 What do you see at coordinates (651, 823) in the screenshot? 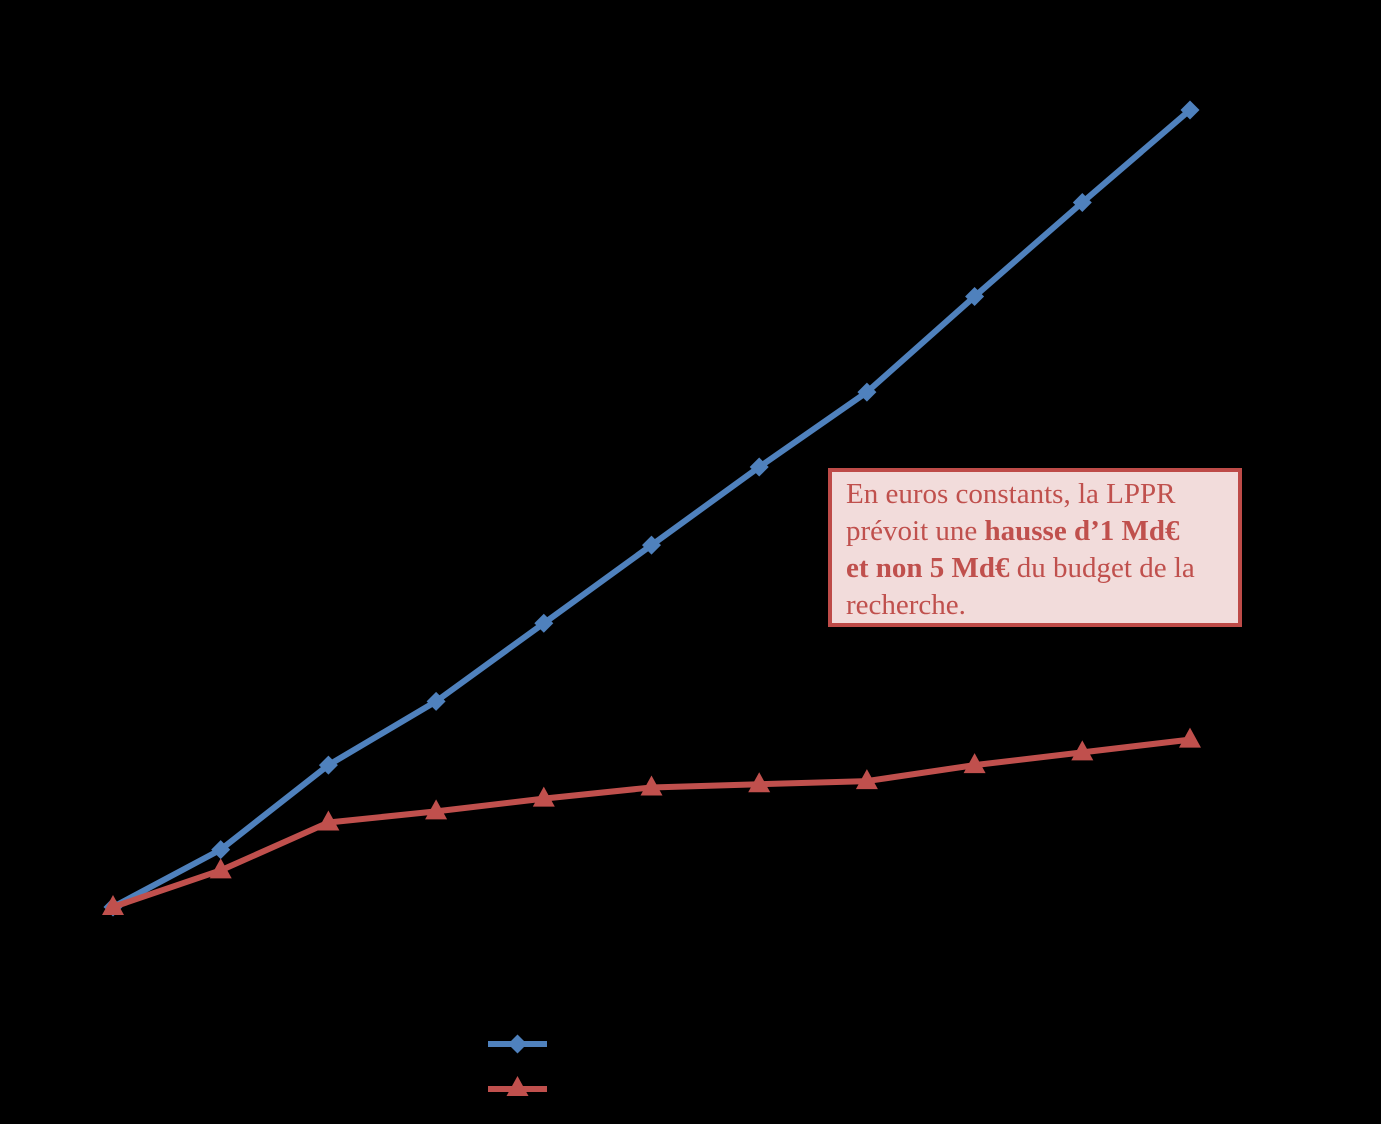
I see `series-line-budget-euros-constants` at bounding box center [651, 823].